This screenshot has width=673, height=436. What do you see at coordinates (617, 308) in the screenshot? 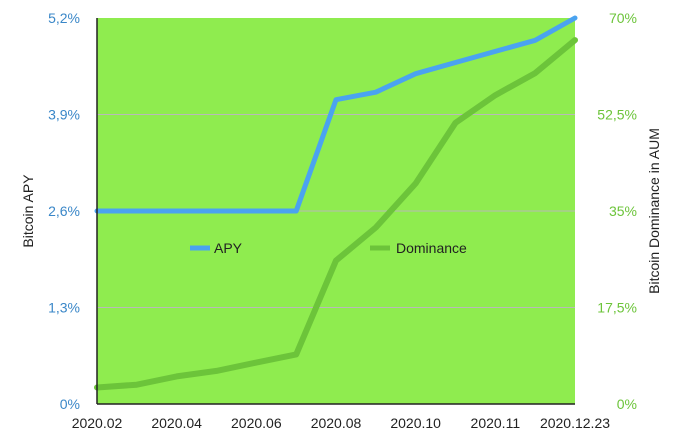
I see `y-right-tick-label: 17,5%` at bounding box center [617, 308].